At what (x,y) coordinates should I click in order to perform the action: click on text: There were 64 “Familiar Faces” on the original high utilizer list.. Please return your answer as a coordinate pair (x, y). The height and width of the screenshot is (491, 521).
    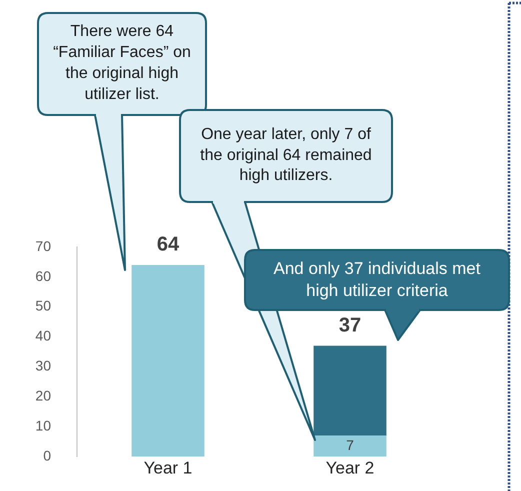
    Looking at the image, I should click on (122, 63).